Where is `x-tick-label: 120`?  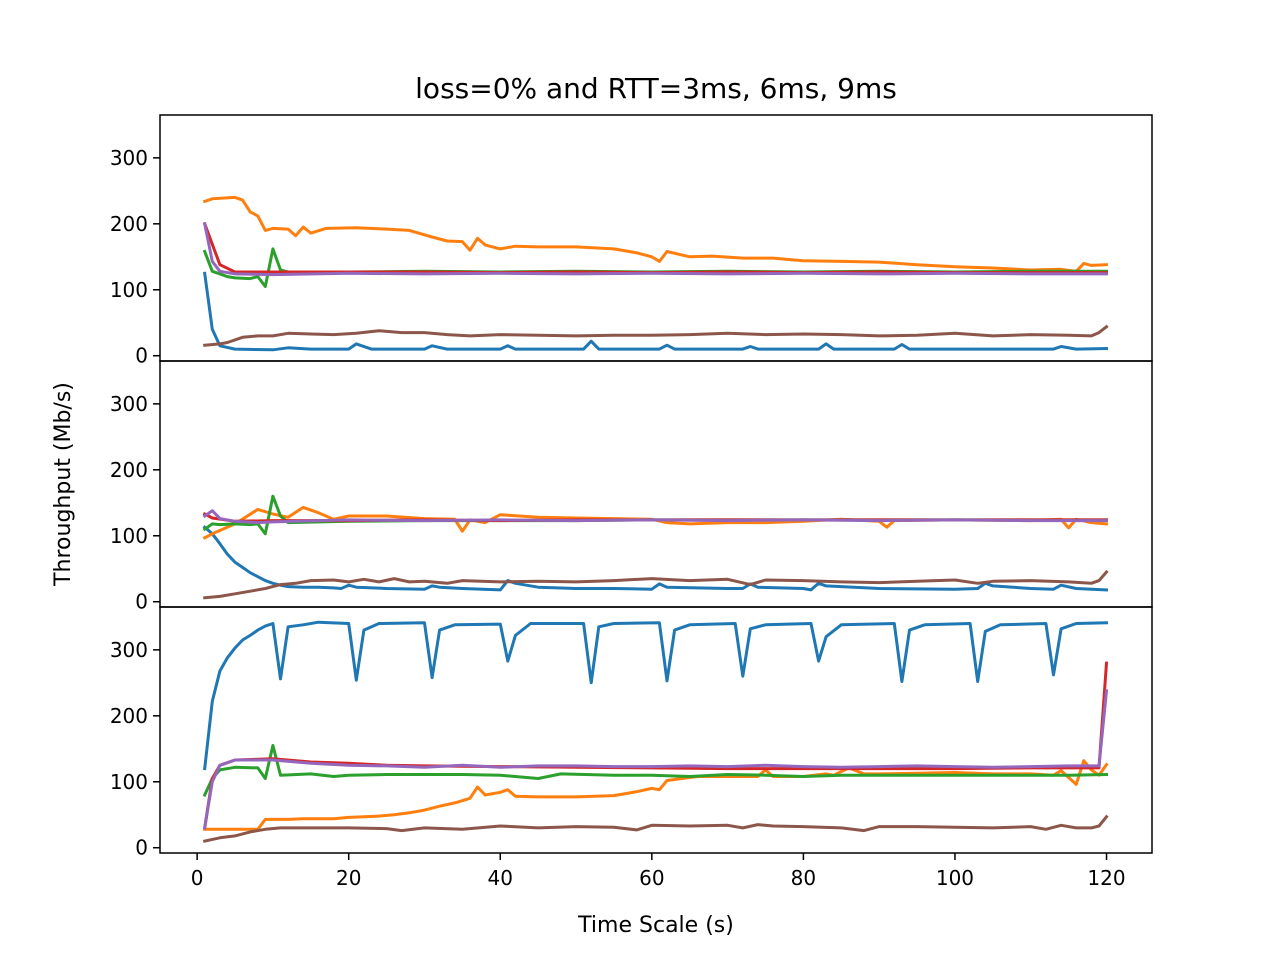 x-tick-label: 120 is located at coordinates (1106, 878).